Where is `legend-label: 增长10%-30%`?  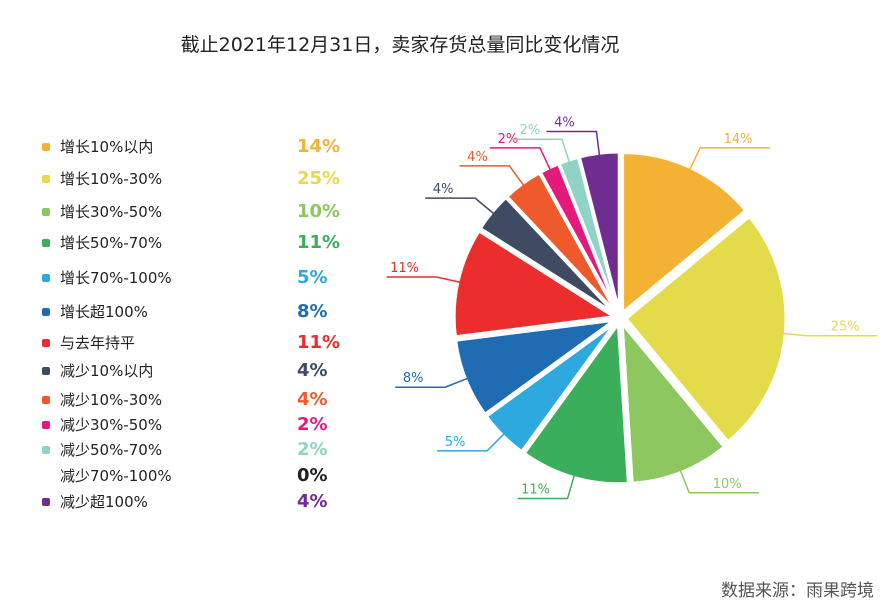 legend-label: 增长10%-30% is located at coordinates (111, 179).